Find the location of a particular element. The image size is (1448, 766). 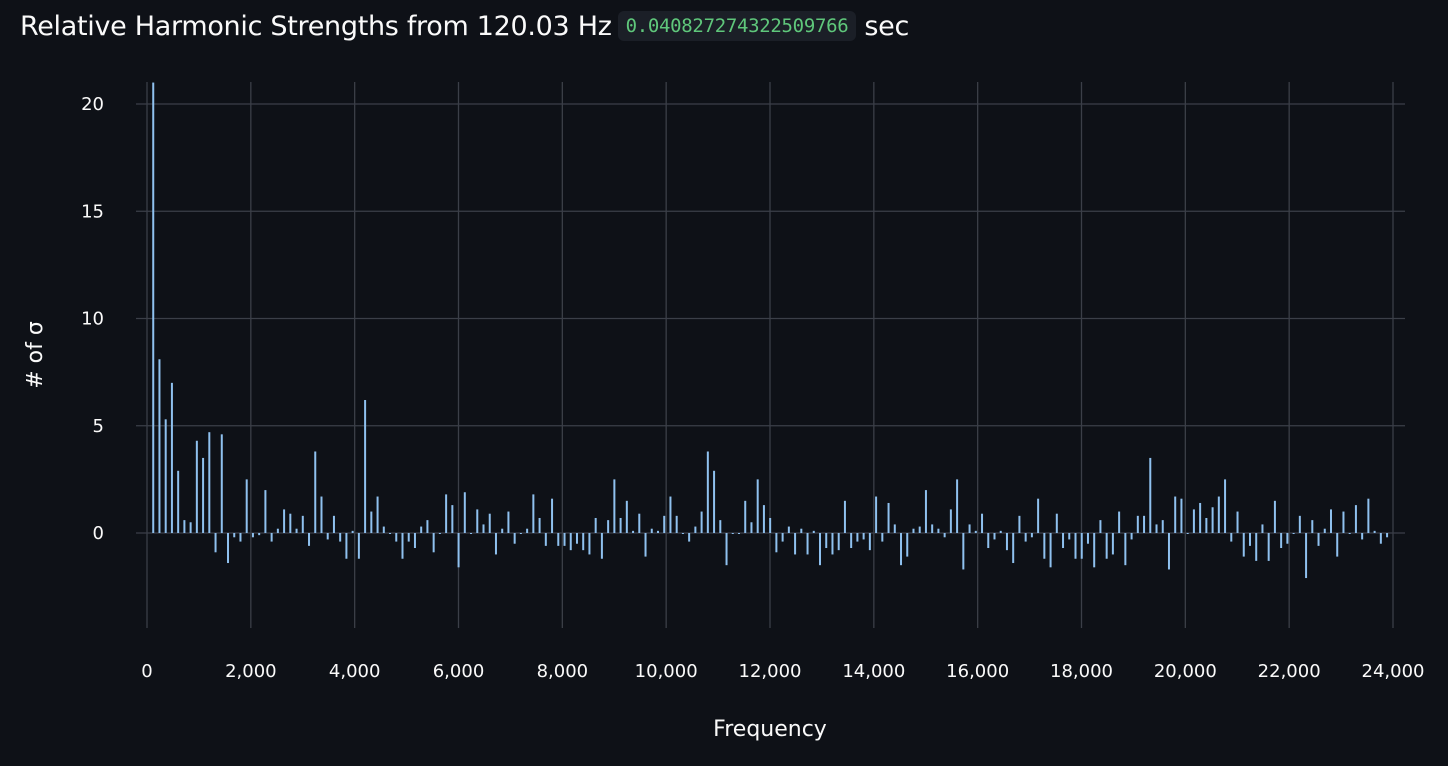

x-tick-label: 14,000 is located at coordinates (873, 671).